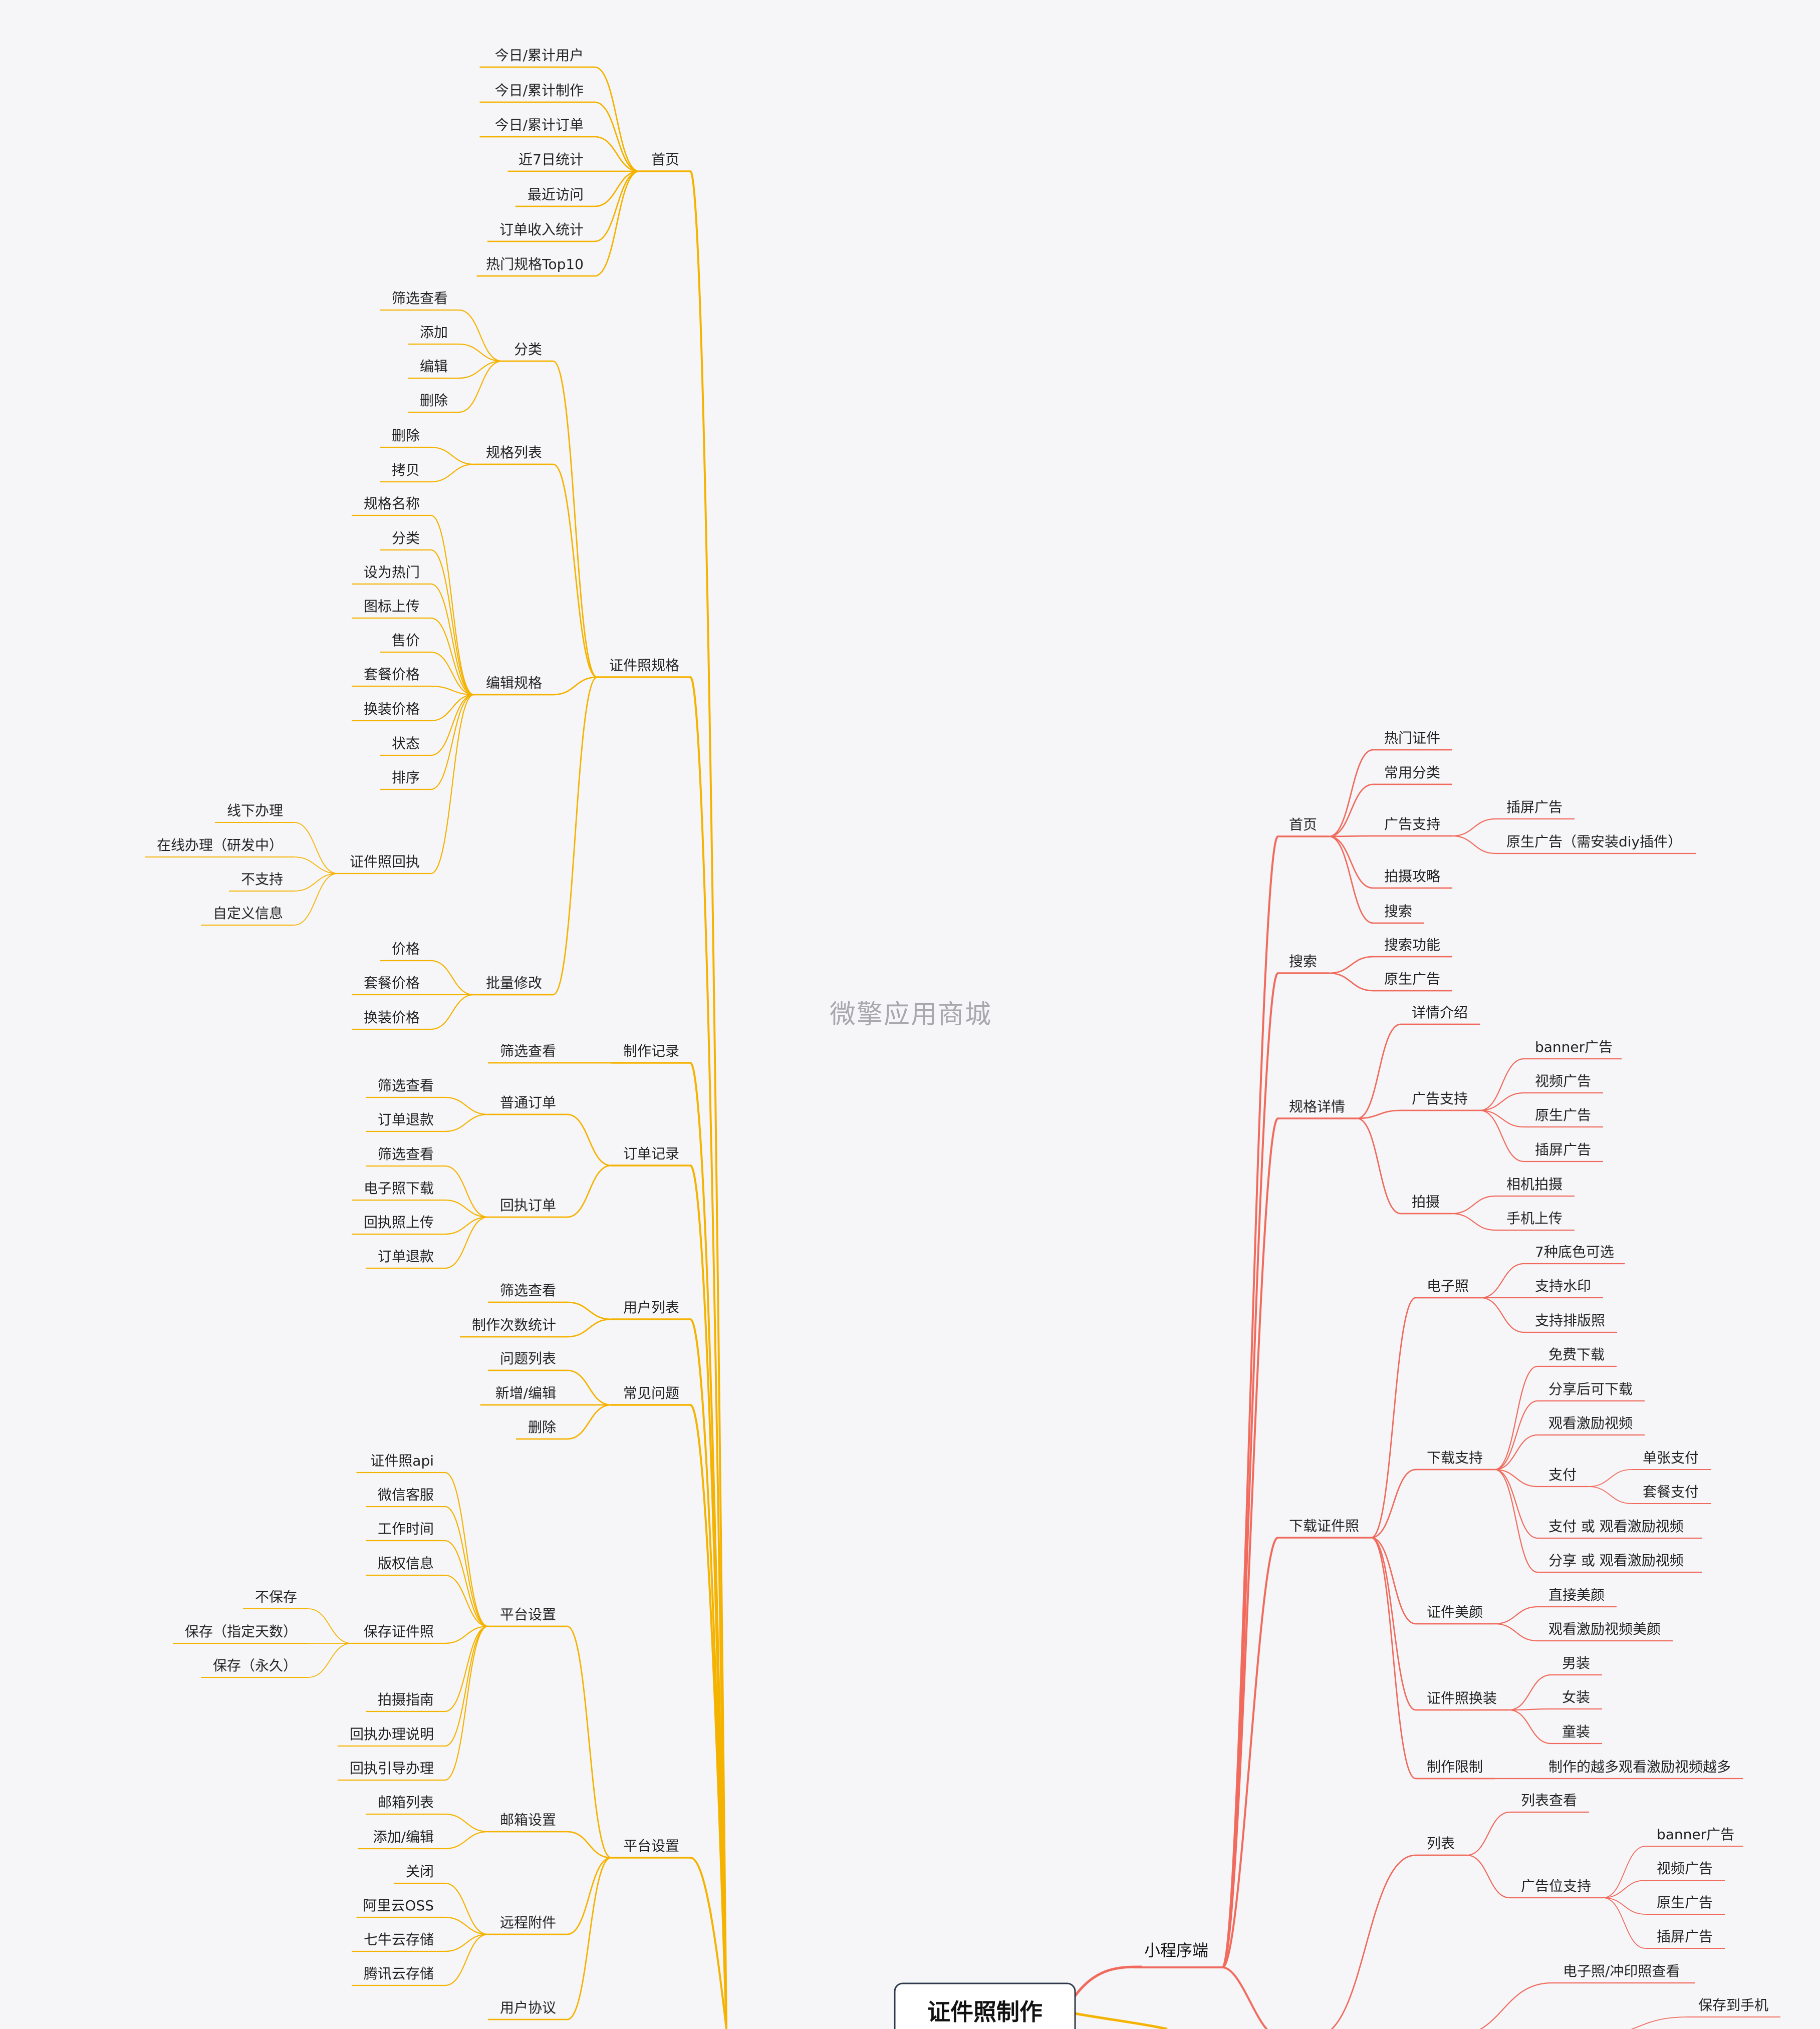 This screenshot has height=2029, width=1820. Describe the element at coordinates (434, 334) in the screenshot. I see `node: 添加` at that location.